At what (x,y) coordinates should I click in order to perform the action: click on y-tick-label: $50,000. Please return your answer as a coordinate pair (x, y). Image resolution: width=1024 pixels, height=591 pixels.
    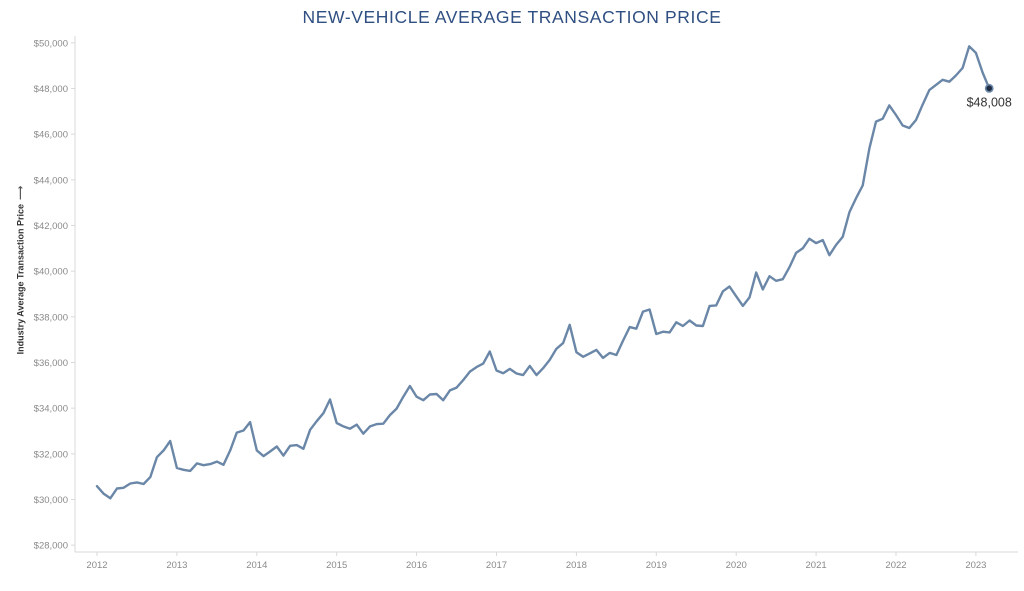
    Looking at the image, I should click on (51, 43).